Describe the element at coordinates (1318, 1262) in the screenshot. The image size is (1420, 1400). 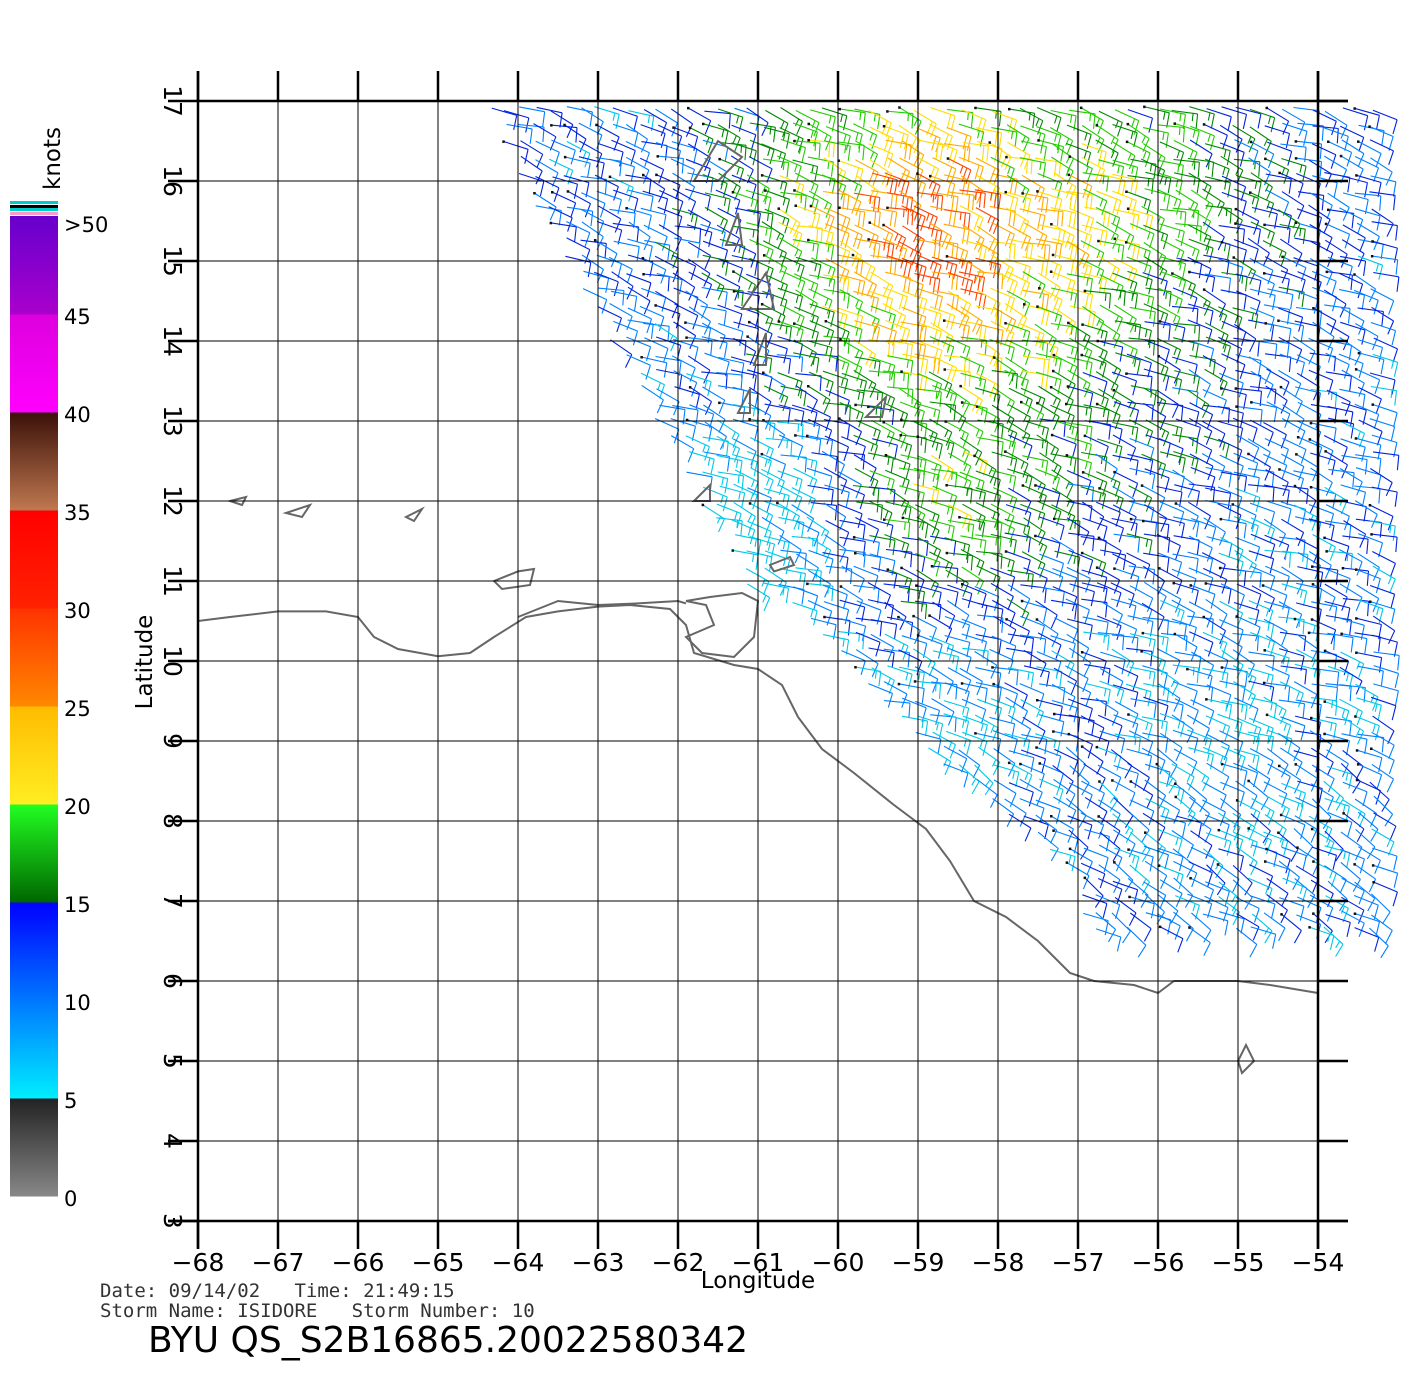
I see `lon-tick-label: −54` at that location.